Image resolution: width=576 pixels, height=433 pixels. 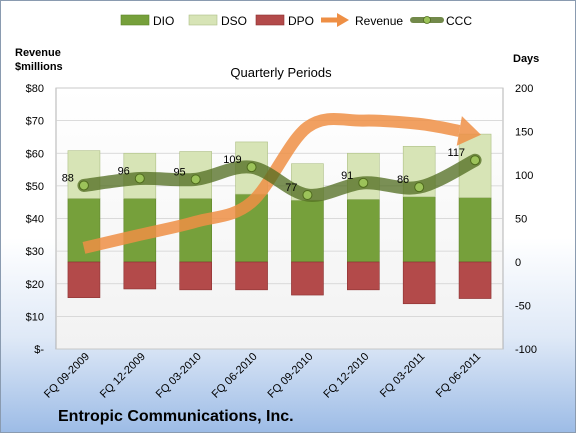 What do you see at coordinates (347, 176) in the screenshot?
I see `ccc-data-label-5: 91` at bounding box center [347, 176].